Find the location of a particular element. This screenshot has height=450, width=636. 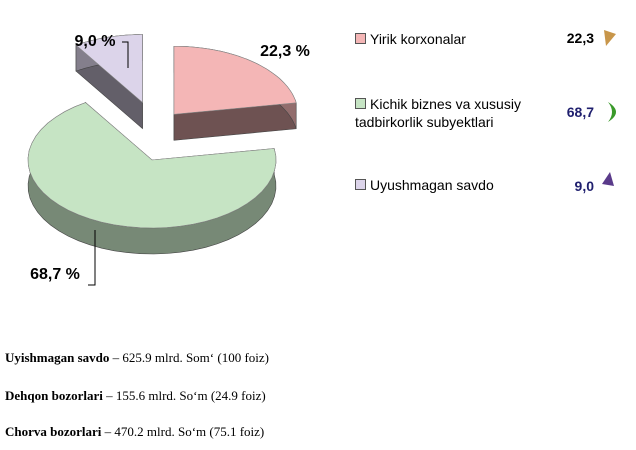

legend-entry: Yirik korxonalar is located at coordinates (455, 39).